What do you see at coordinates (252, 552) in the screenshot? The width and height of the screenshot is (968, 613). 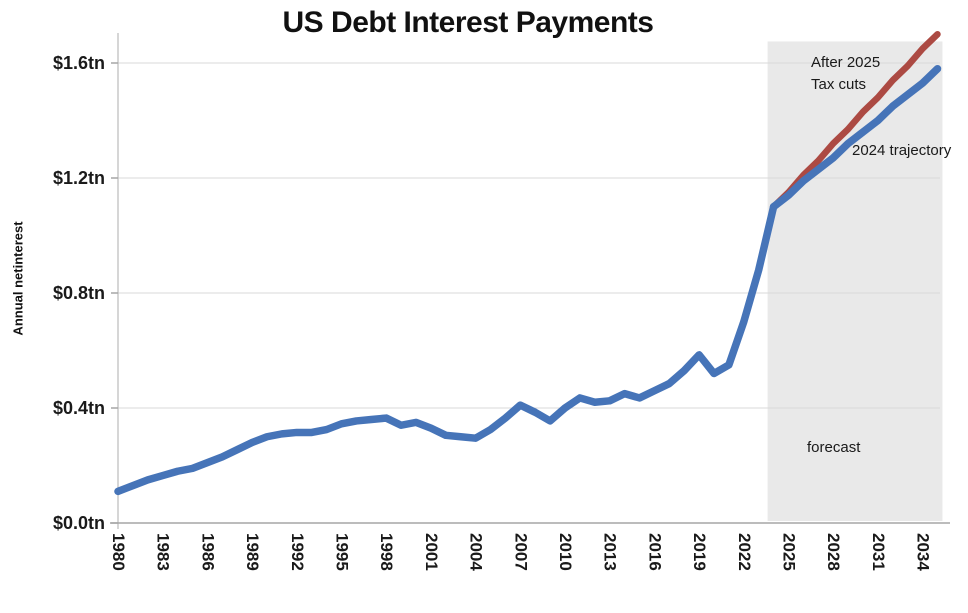 I see `x-tick-label: 1989` at bounding box center [252, 552].